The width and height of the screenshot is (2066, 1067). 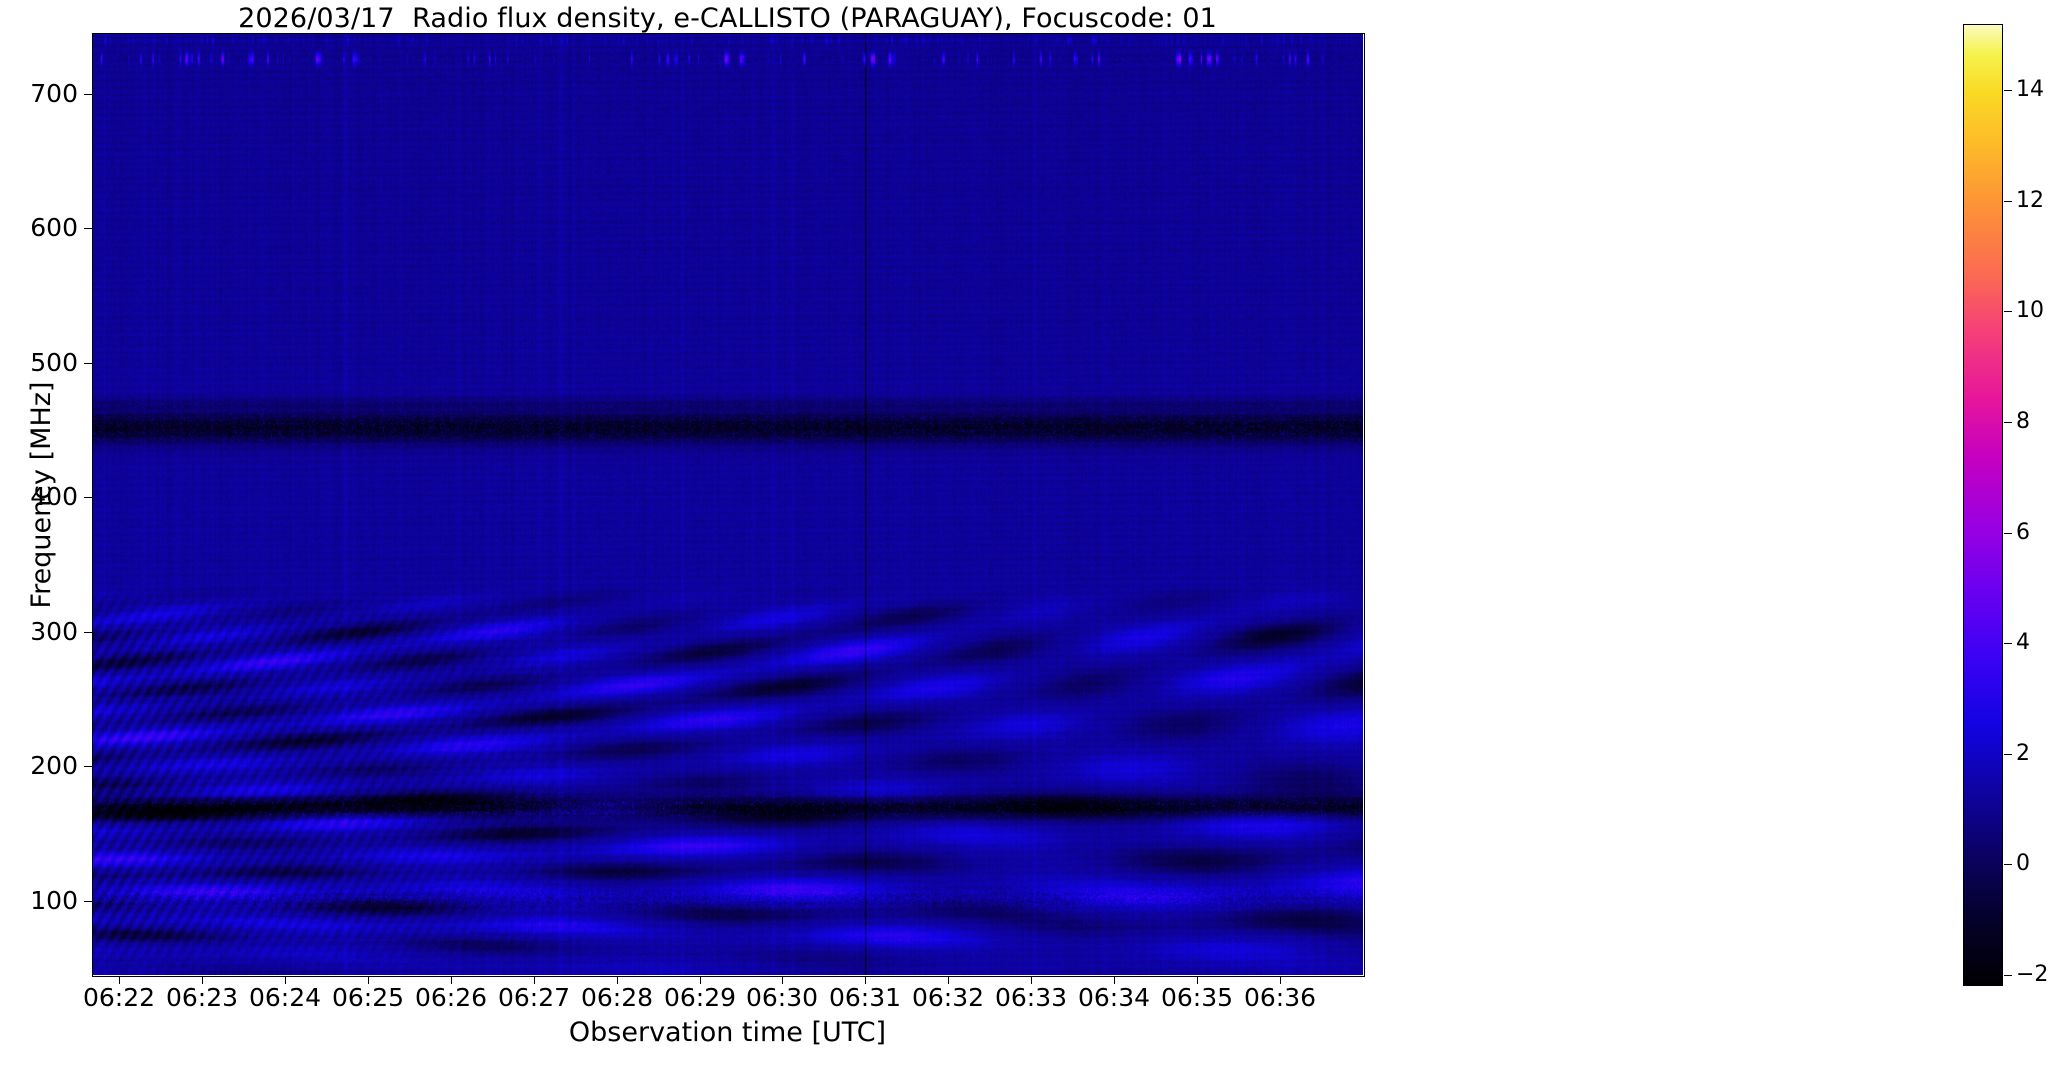 What do you see at coordinates (54, 93) in the screenshot?
I see `y-tick-label: 700` at bounding box center [54, 93].